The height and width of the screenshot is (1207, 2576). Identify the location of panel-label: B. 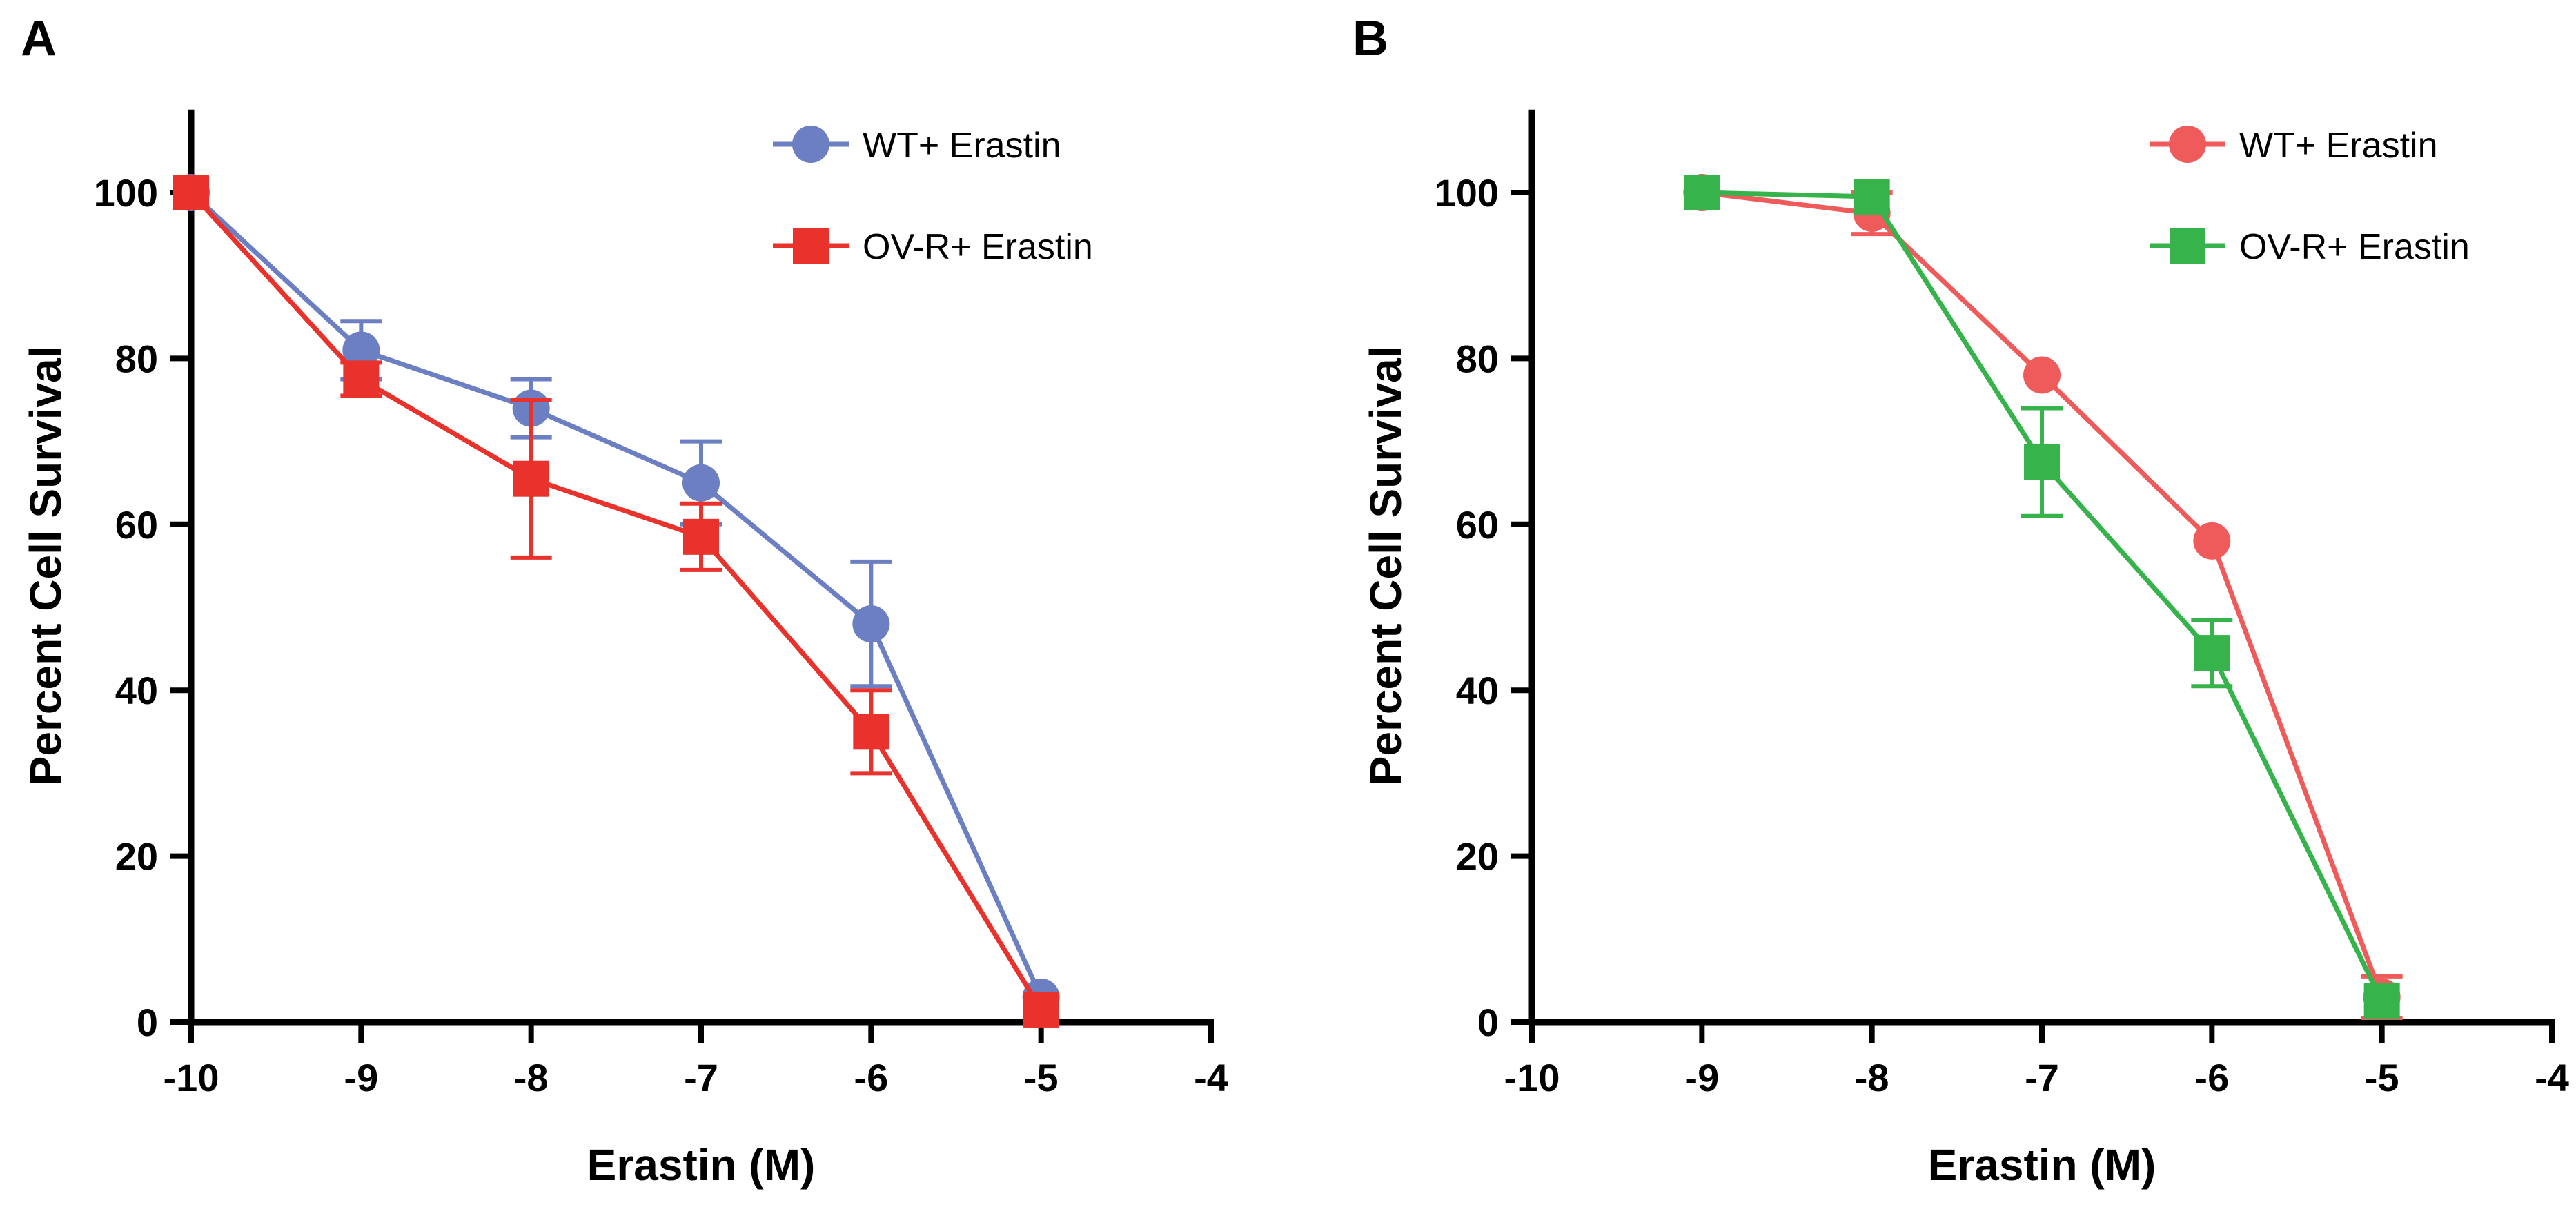
(1370, 39).